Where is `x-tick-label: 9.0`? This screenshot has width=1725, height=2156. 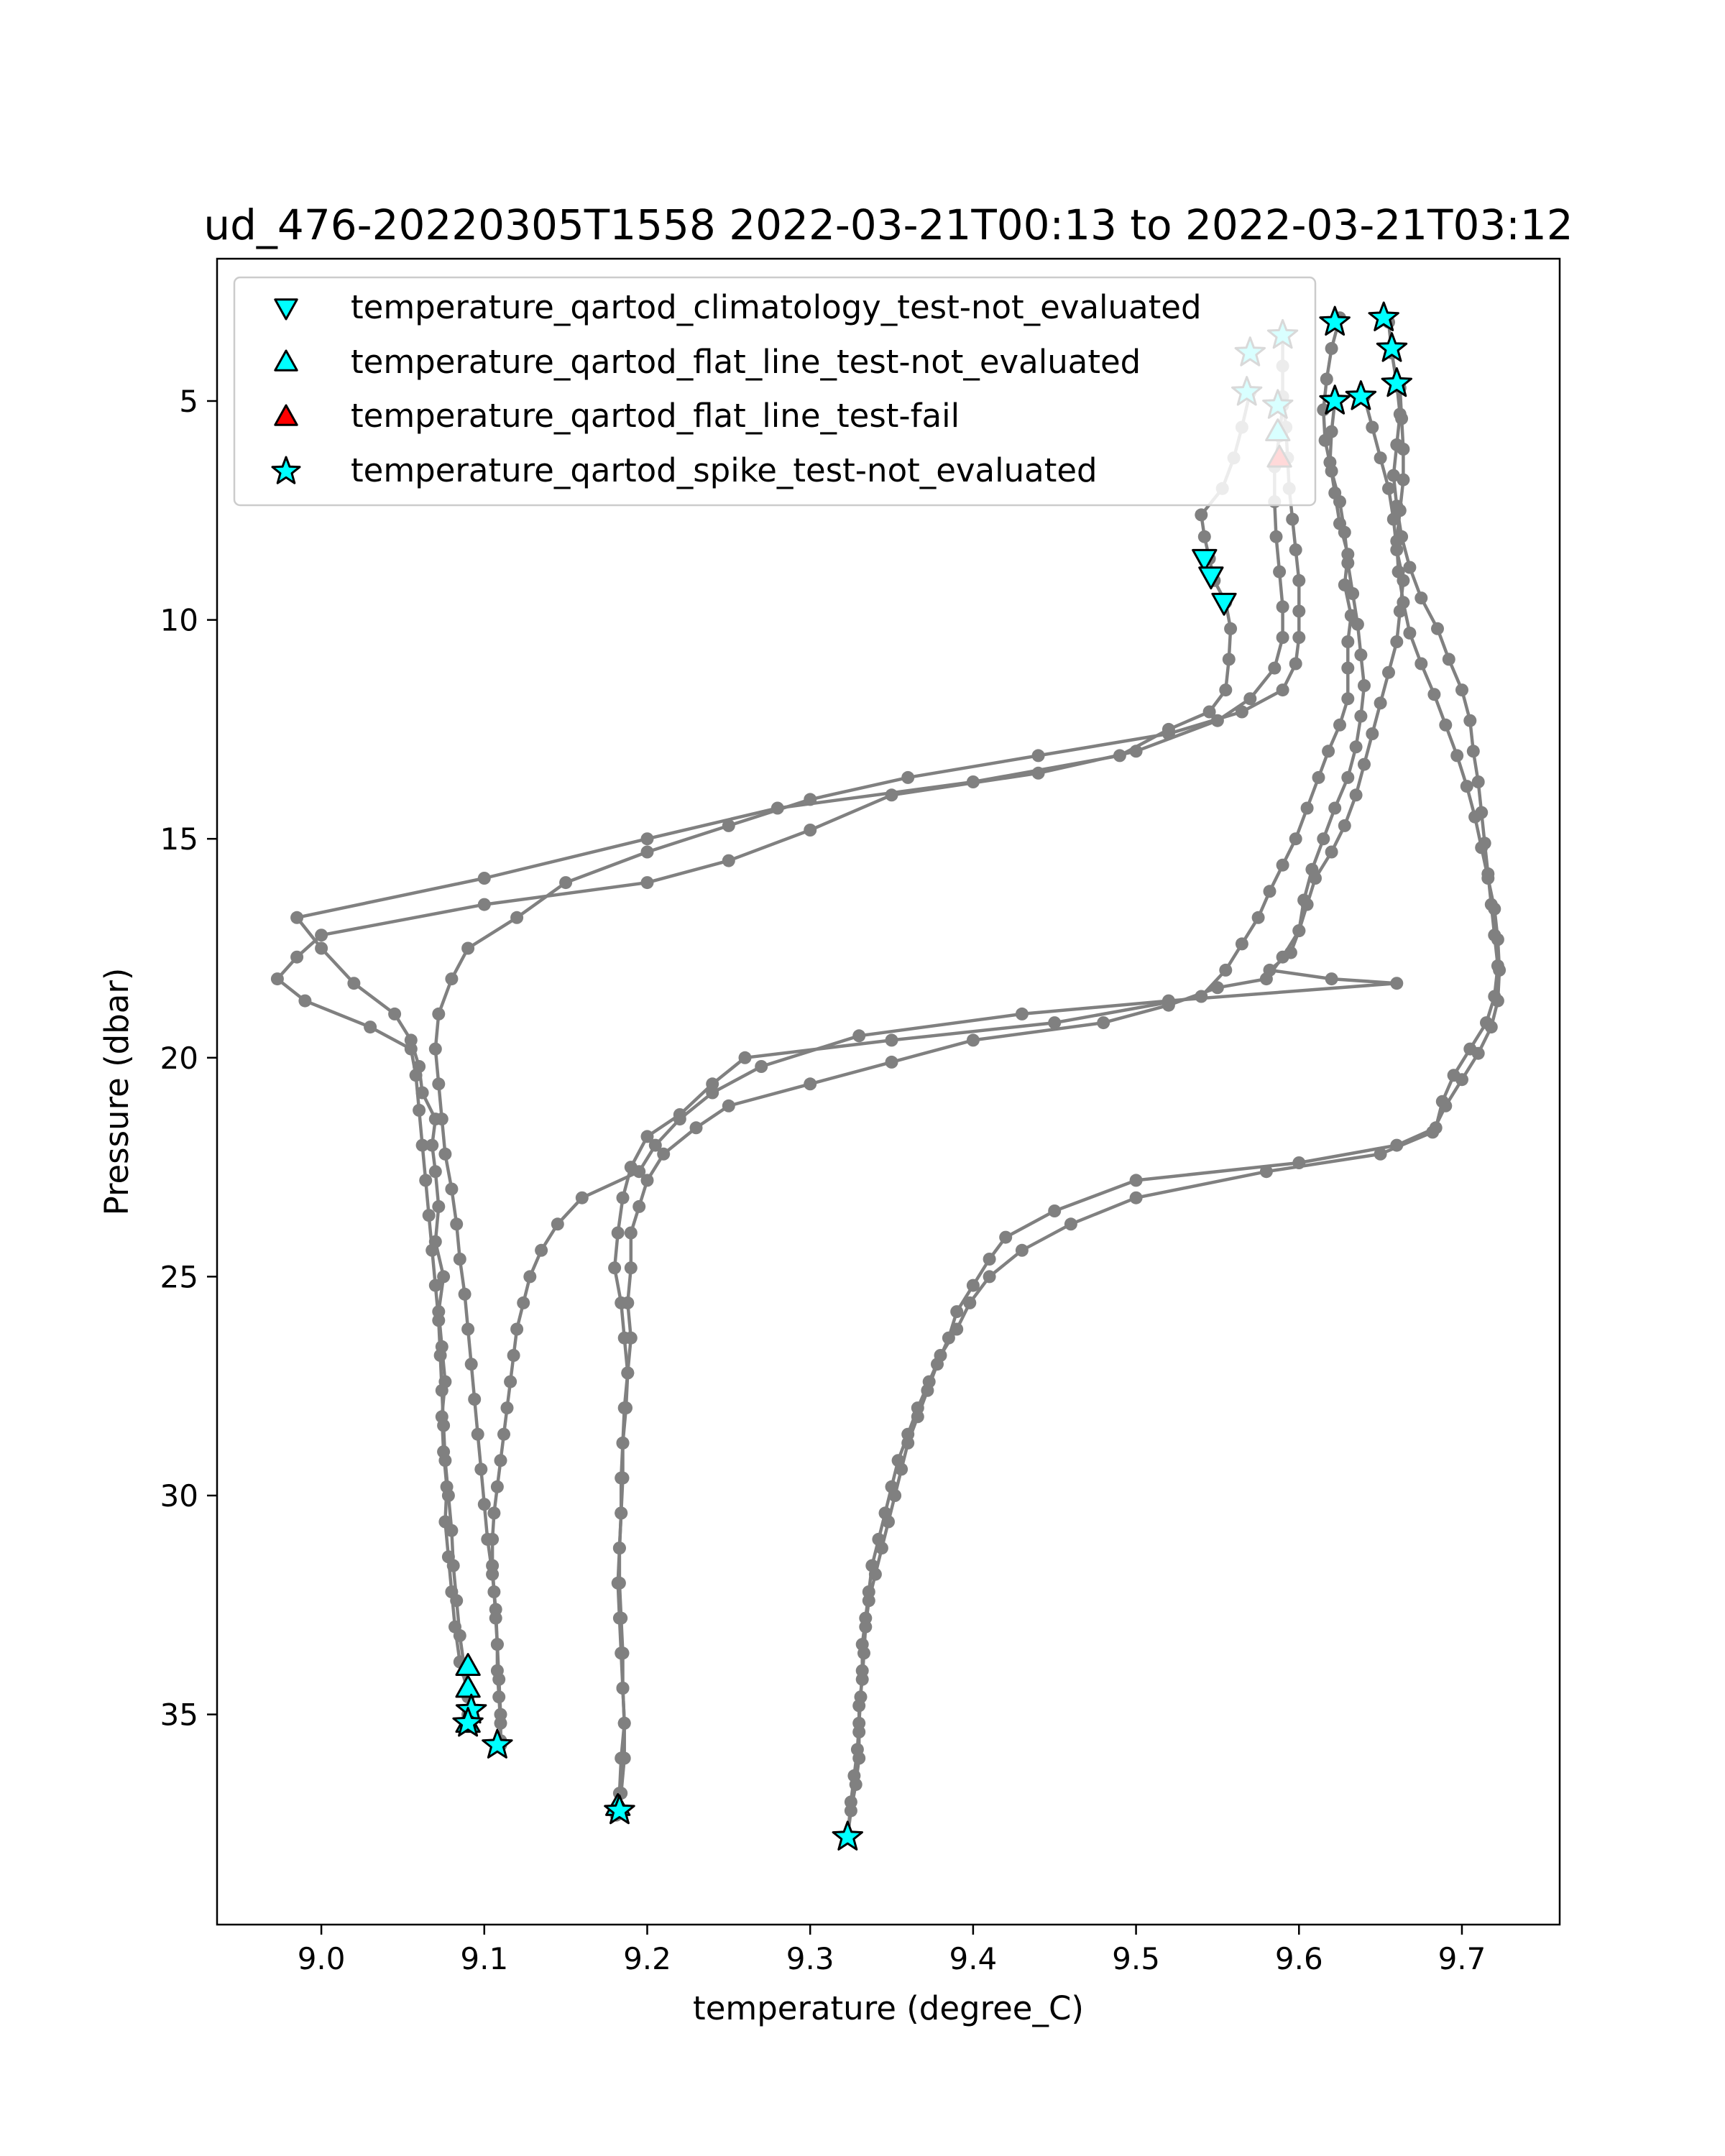
x-tick-label: 9.0 is located at coordinates (322, 1958).